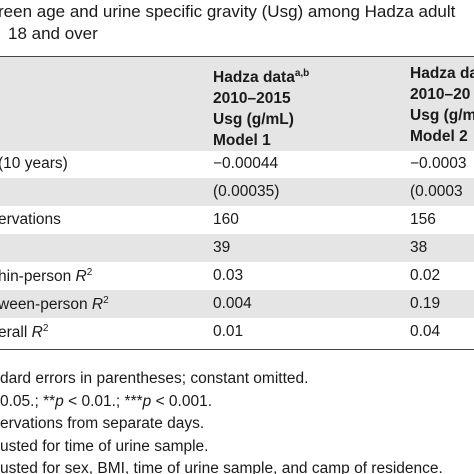 The height and width of the screenshot is (474, 474). I want to click on label-text: ween-person, so click(46, 305).